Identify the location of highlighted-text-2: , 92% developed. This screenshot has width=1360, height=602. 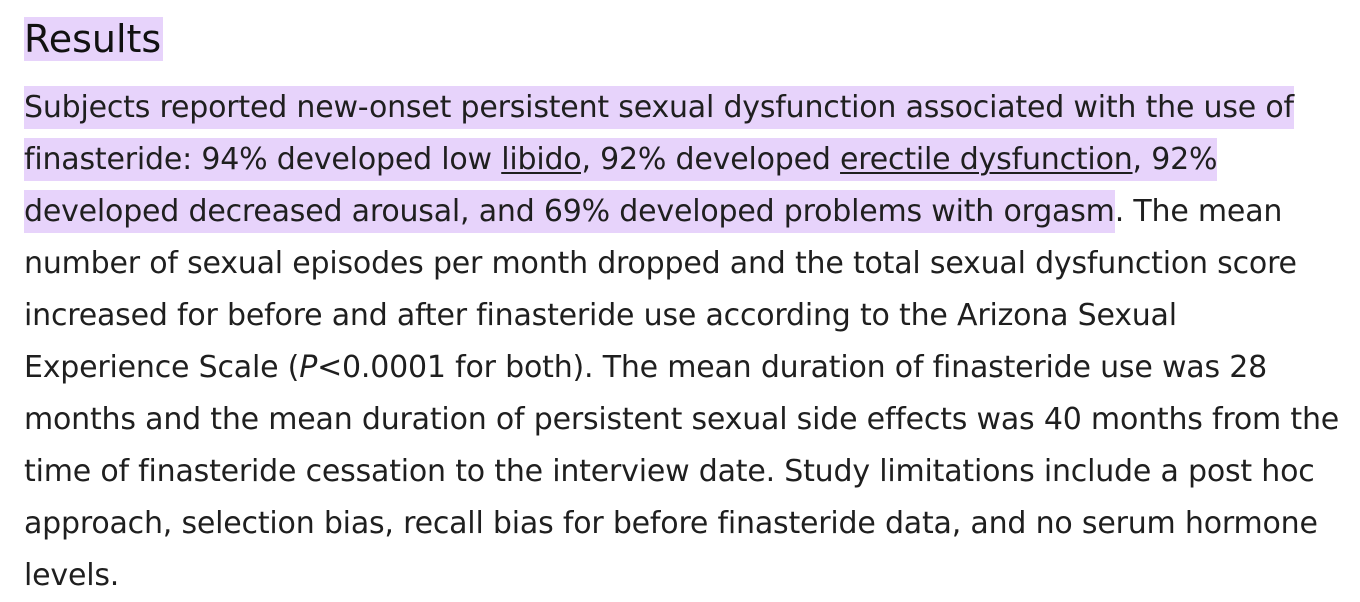
(711, 159).